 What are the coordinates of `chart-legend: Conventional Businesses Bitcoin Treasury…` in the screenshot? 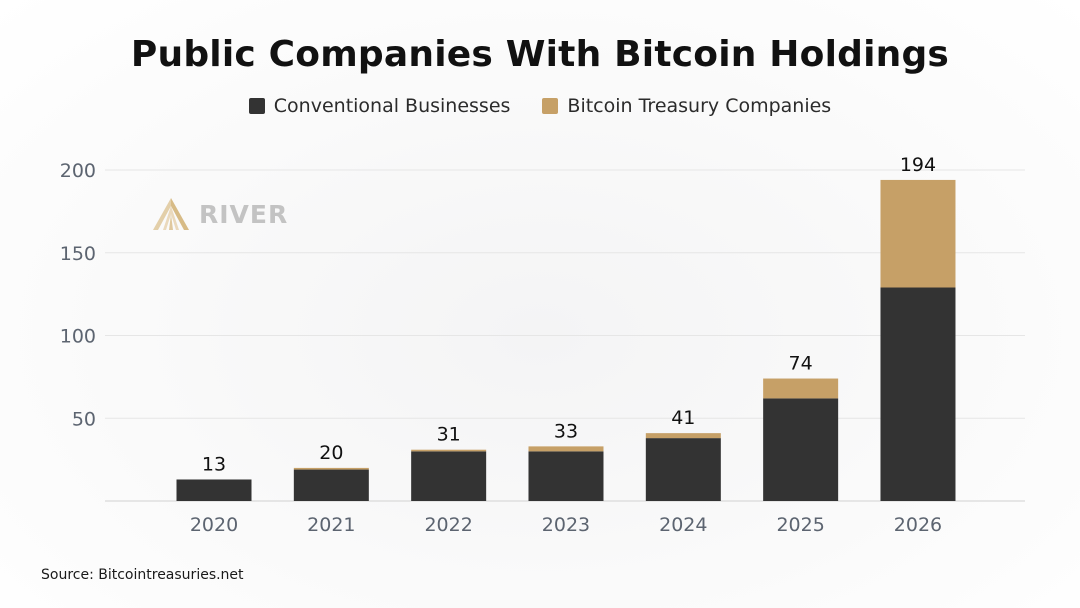 It's located at (540, 106).